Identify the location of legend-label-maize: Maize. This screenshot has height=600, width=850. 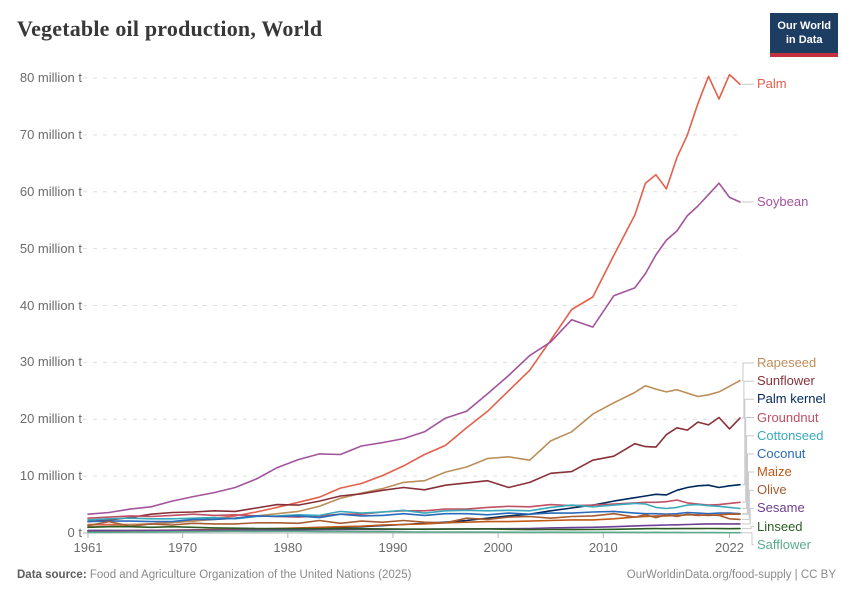
(774, 472).